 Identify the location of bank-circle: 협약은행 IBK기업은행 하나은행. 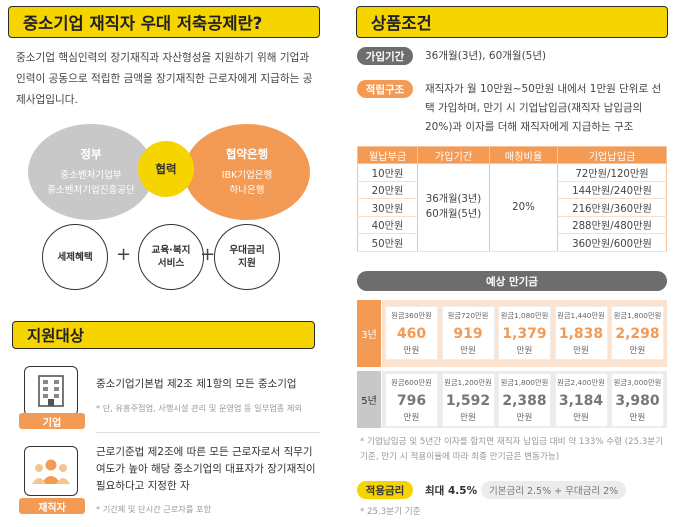
(247, 172).